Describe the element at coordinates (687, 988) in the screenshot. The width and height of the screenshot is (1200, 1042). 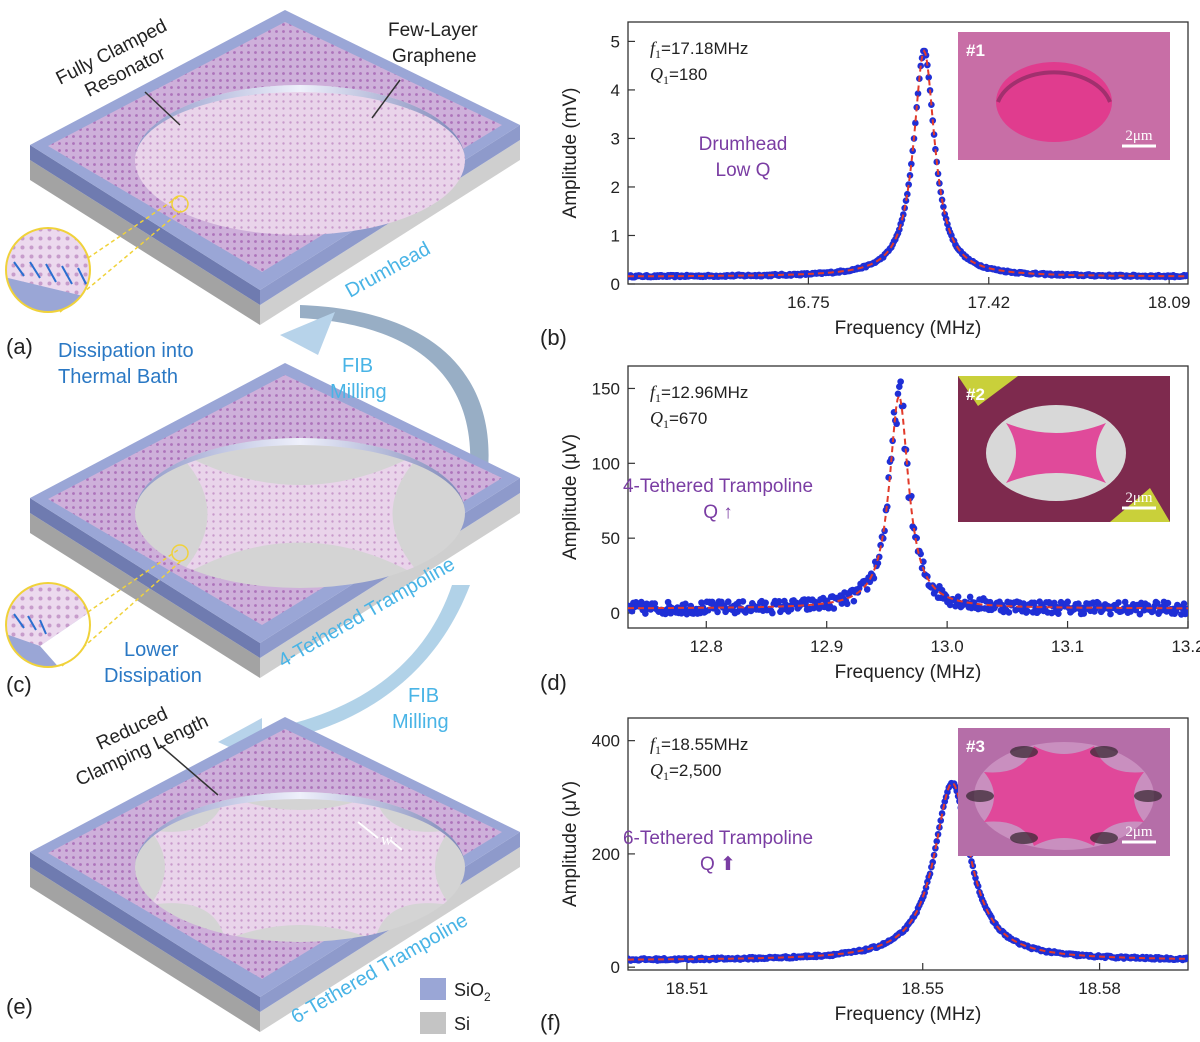
I see `x-tick-label: 18.51` at that location.